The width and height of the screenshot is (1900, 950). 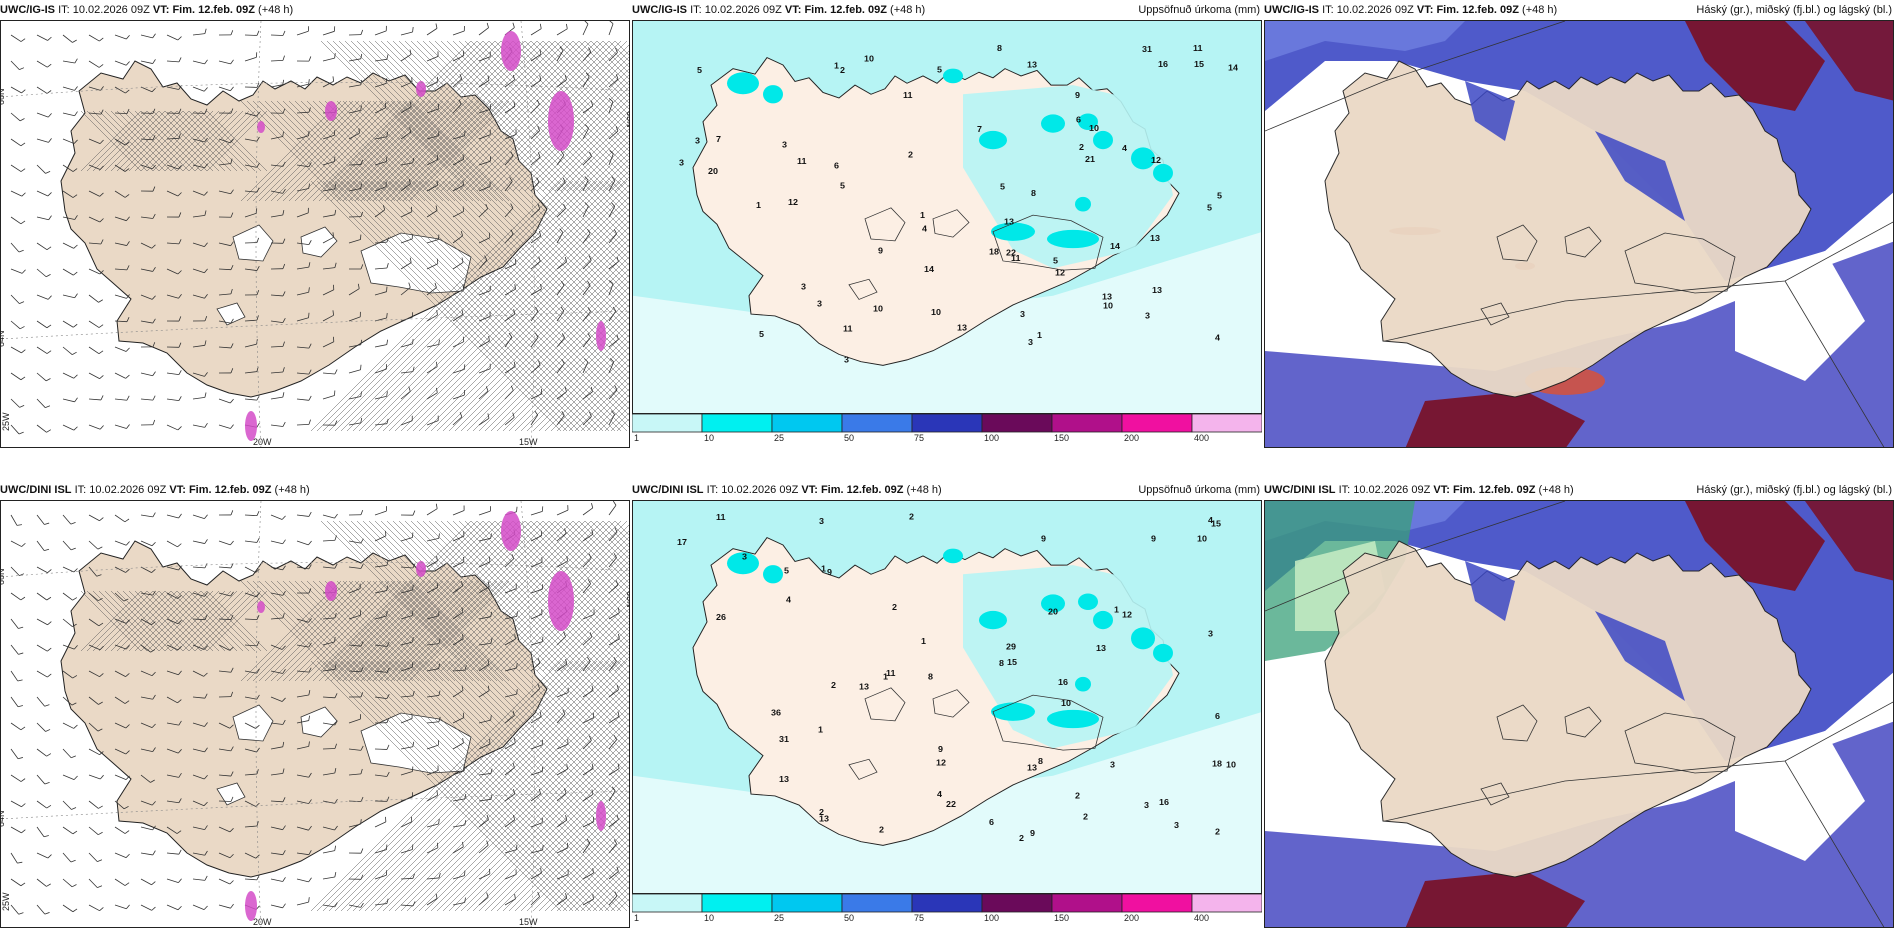 I want to click on map-canvas, so click(x=1579, y=234).